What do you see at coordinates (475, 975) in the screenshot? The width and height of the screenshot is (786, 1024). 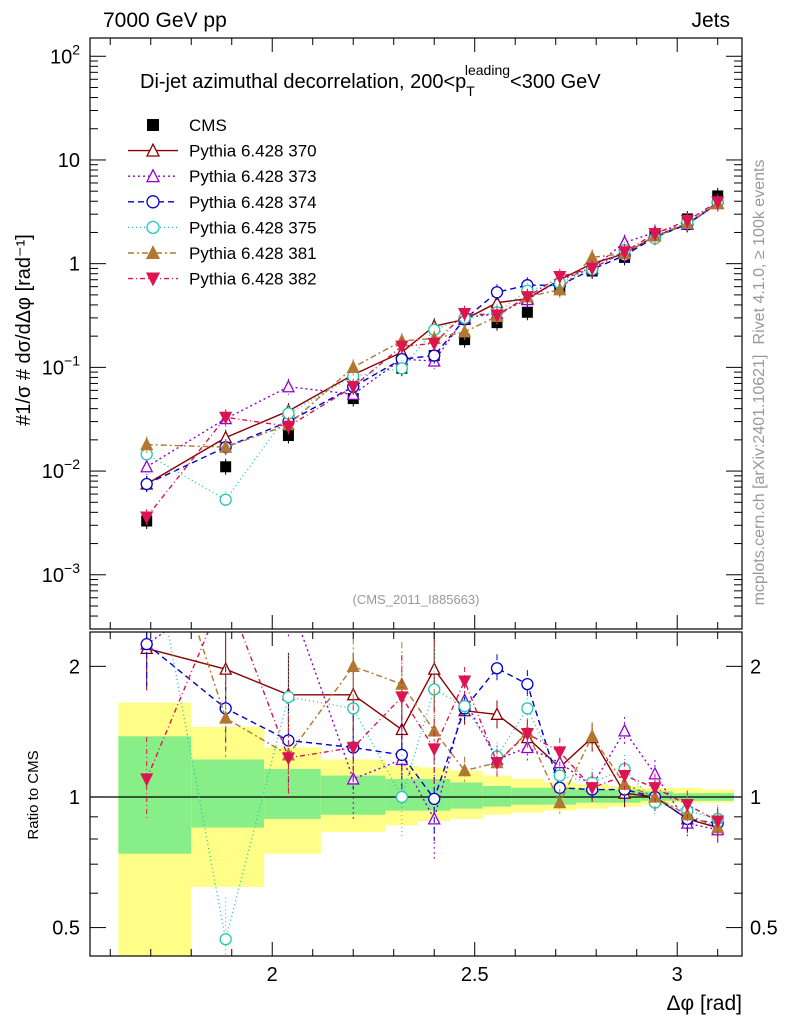 I see `x-tick-label: 2.5` at bounding box center [475, 975].